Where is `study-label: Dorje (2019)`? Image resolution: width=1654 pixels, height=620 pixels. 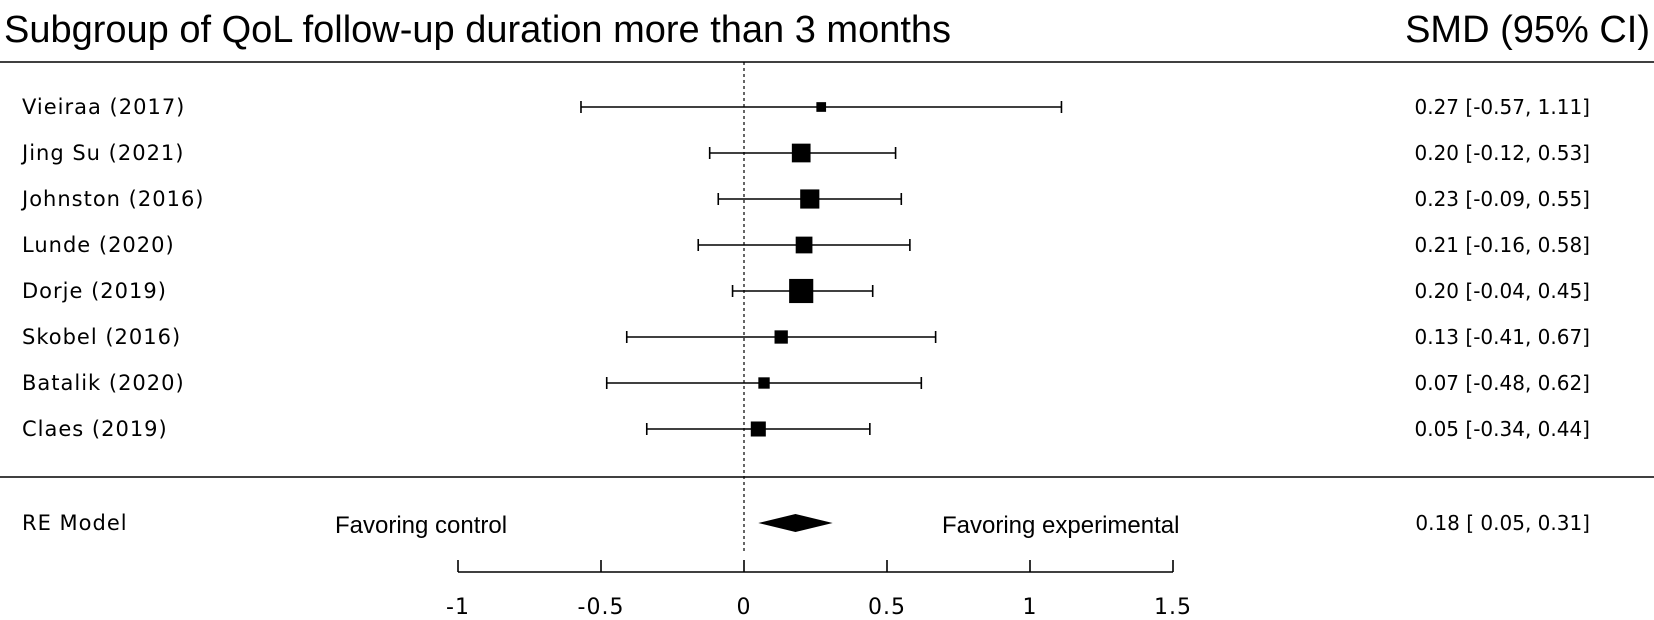 study-label: Dorje (2019) is located at coordinates (94, 291).